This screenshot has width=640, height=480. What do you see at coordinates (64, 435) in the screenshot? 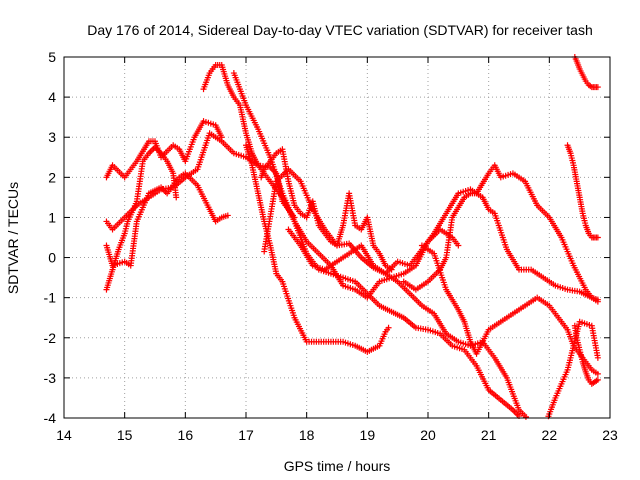
I see `x-tick-label: 14` at bounding box center [64, 435].